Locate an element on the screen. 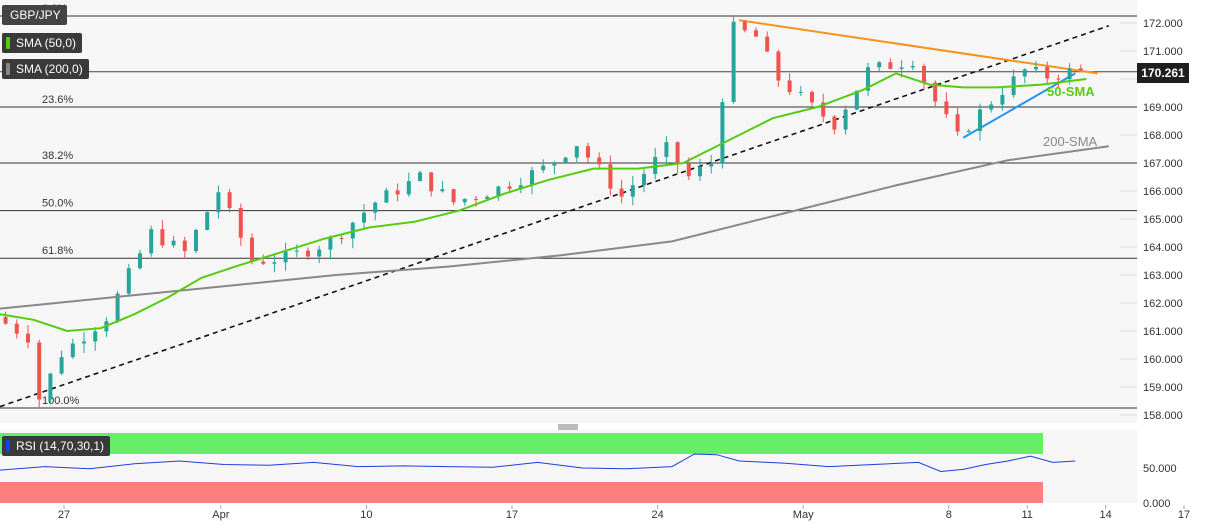  fib-label: 61.8% is located at coordinates (57, 251).